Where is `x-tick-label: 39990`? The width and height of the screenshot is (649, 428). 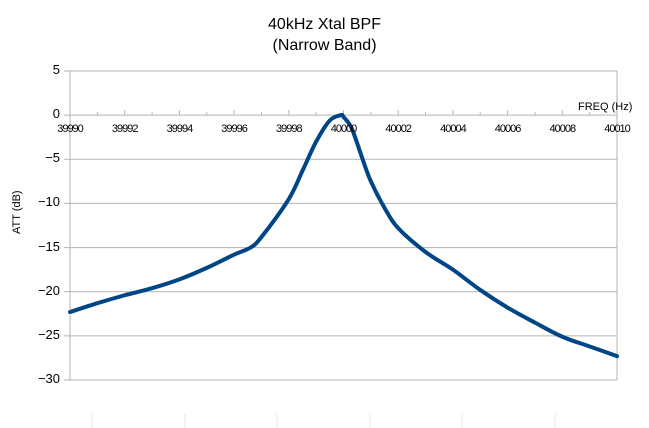 x-tick-label: 39990 is located at coordinates (70, 129).